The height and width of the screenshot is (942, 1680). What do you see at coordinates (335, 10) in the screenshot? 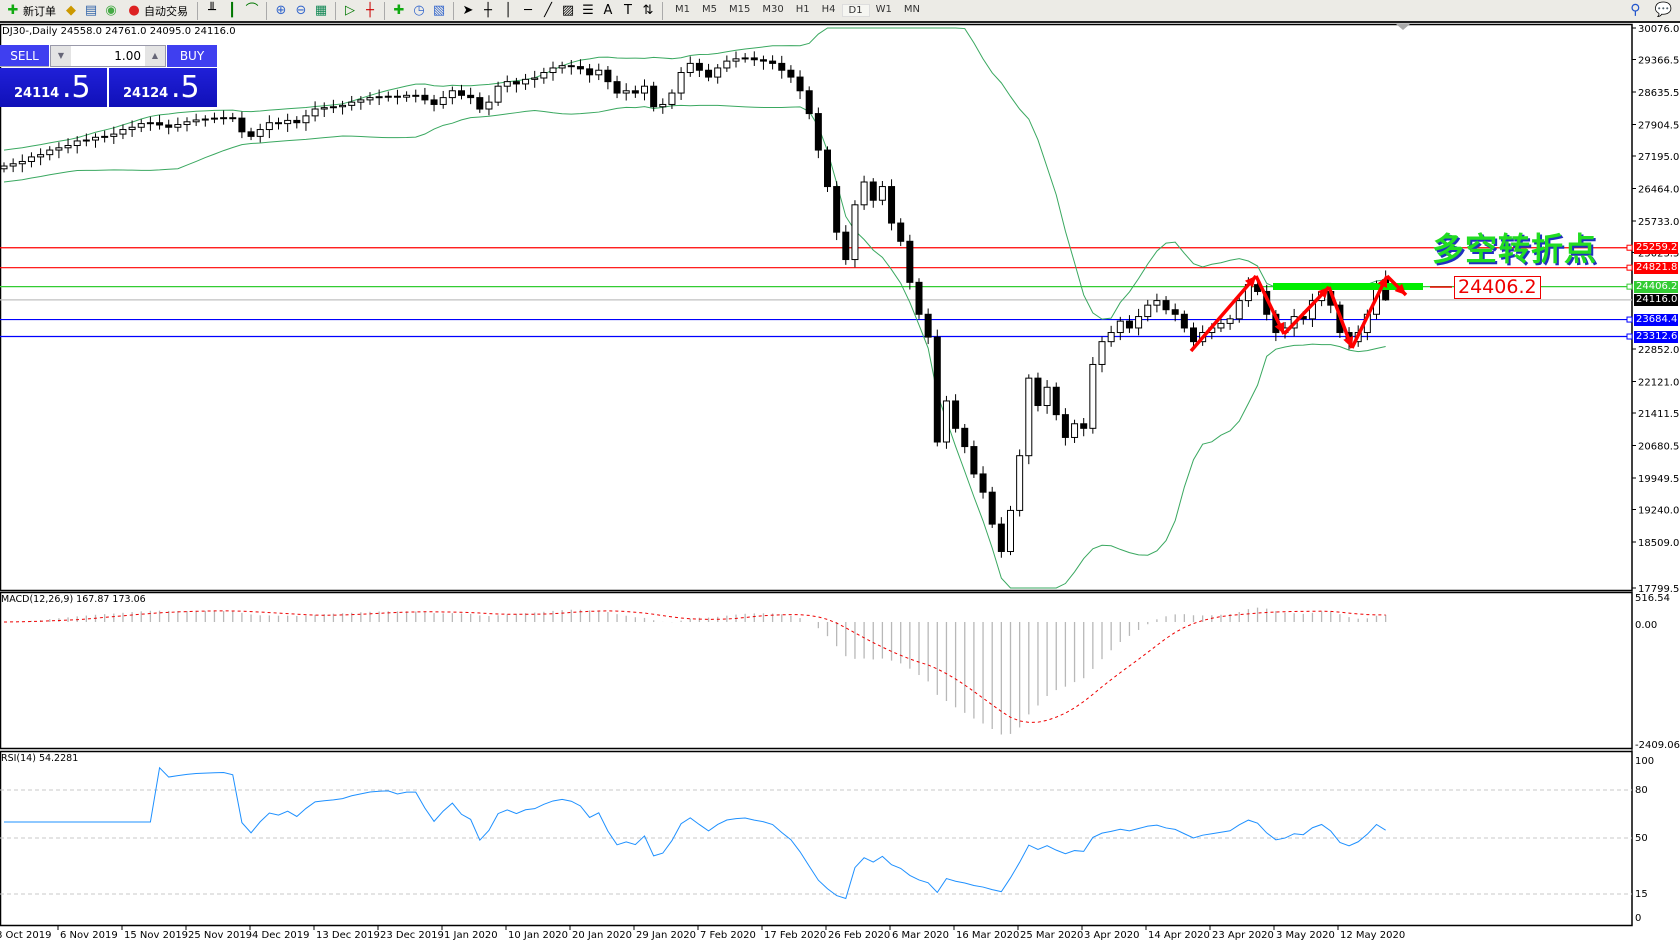
I see `separator` at bounding box center [335, 10].